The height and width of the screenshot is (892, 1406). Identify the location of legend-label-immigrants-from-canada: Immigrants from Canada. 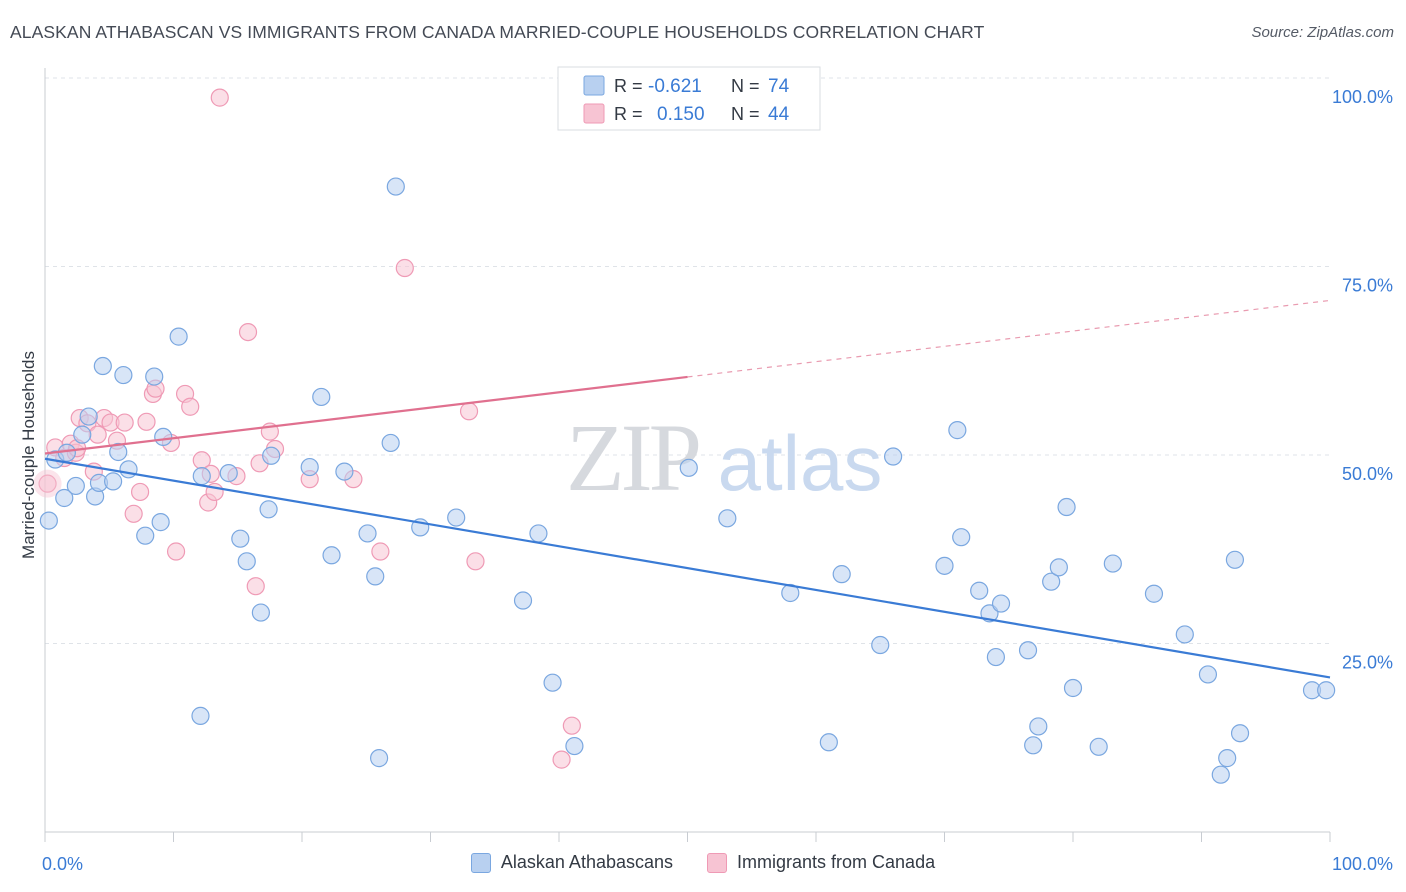
(836, 862).